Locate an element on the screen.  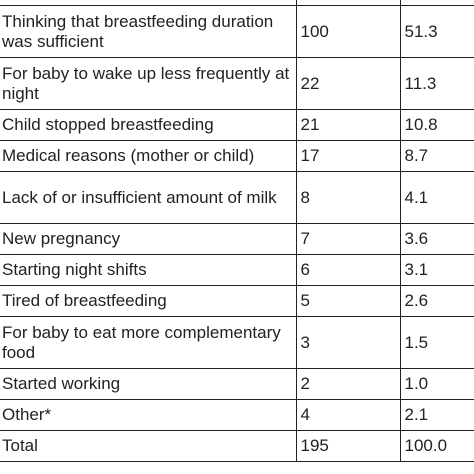
percent-cell: 51.3 is located at coordinates (436, 31).